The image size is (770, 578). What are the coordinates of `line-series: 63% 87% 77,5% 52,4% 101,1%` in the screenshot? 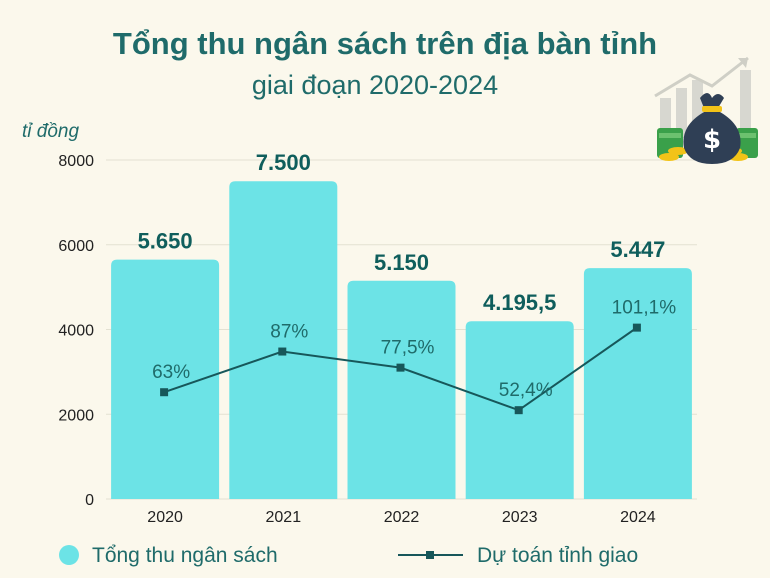 It's located at (414, 356).